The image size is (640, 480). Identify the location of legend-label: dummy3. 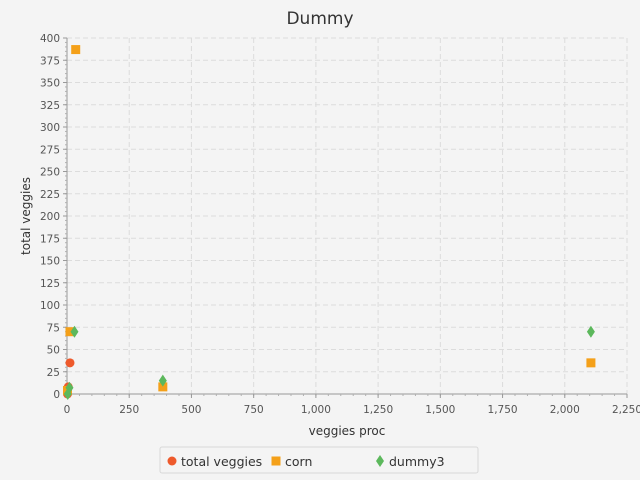
(417, 461).